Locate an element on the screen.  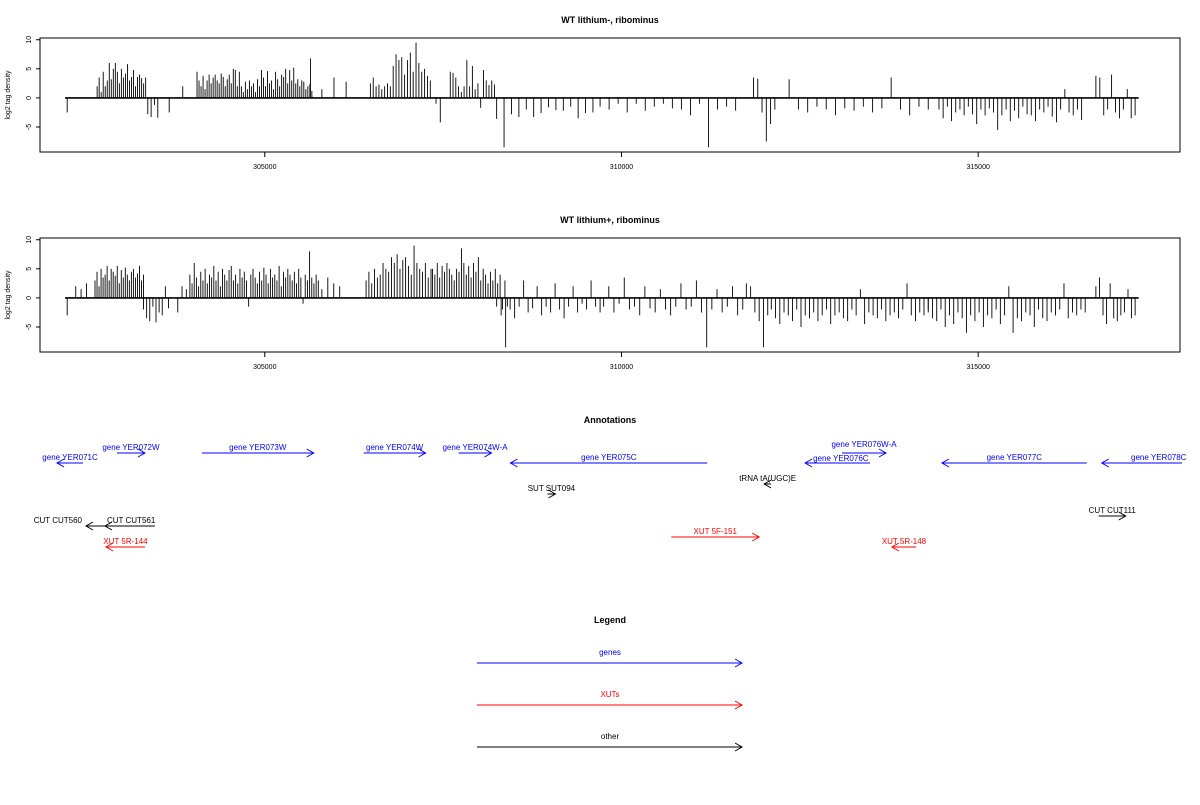
feature-label: gene YER077C is located at coordinates (1015, 457).